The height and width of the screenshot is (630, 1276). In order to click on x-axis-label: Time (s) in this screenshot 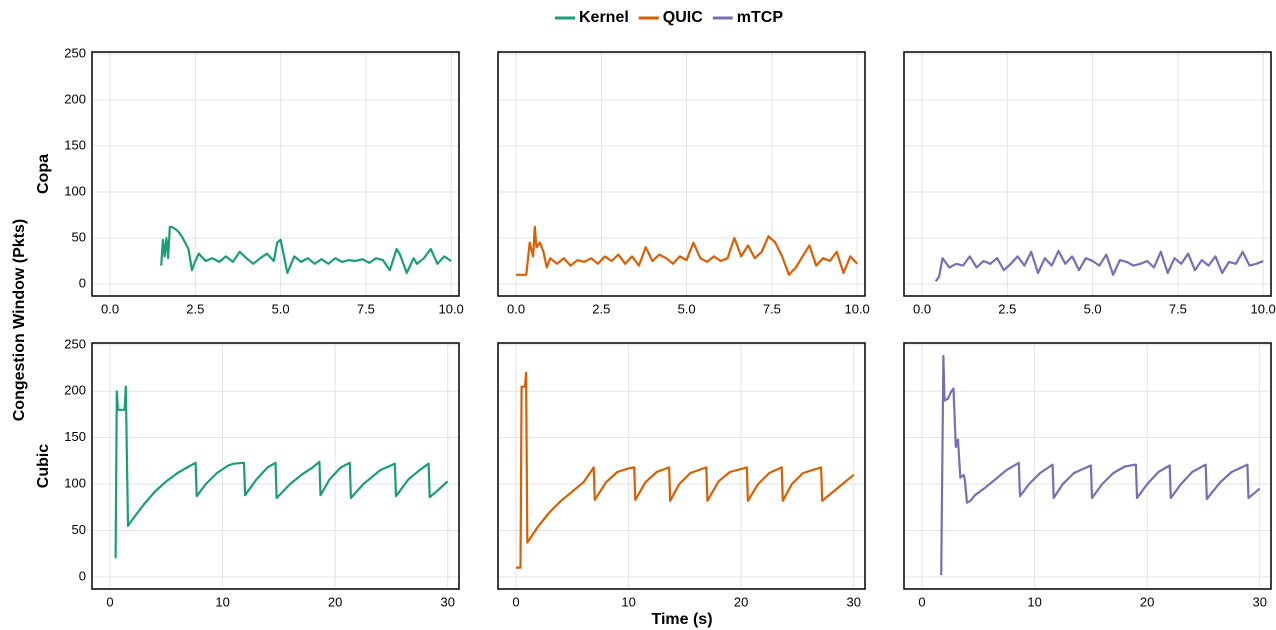, I will do `click(681, 619)`.